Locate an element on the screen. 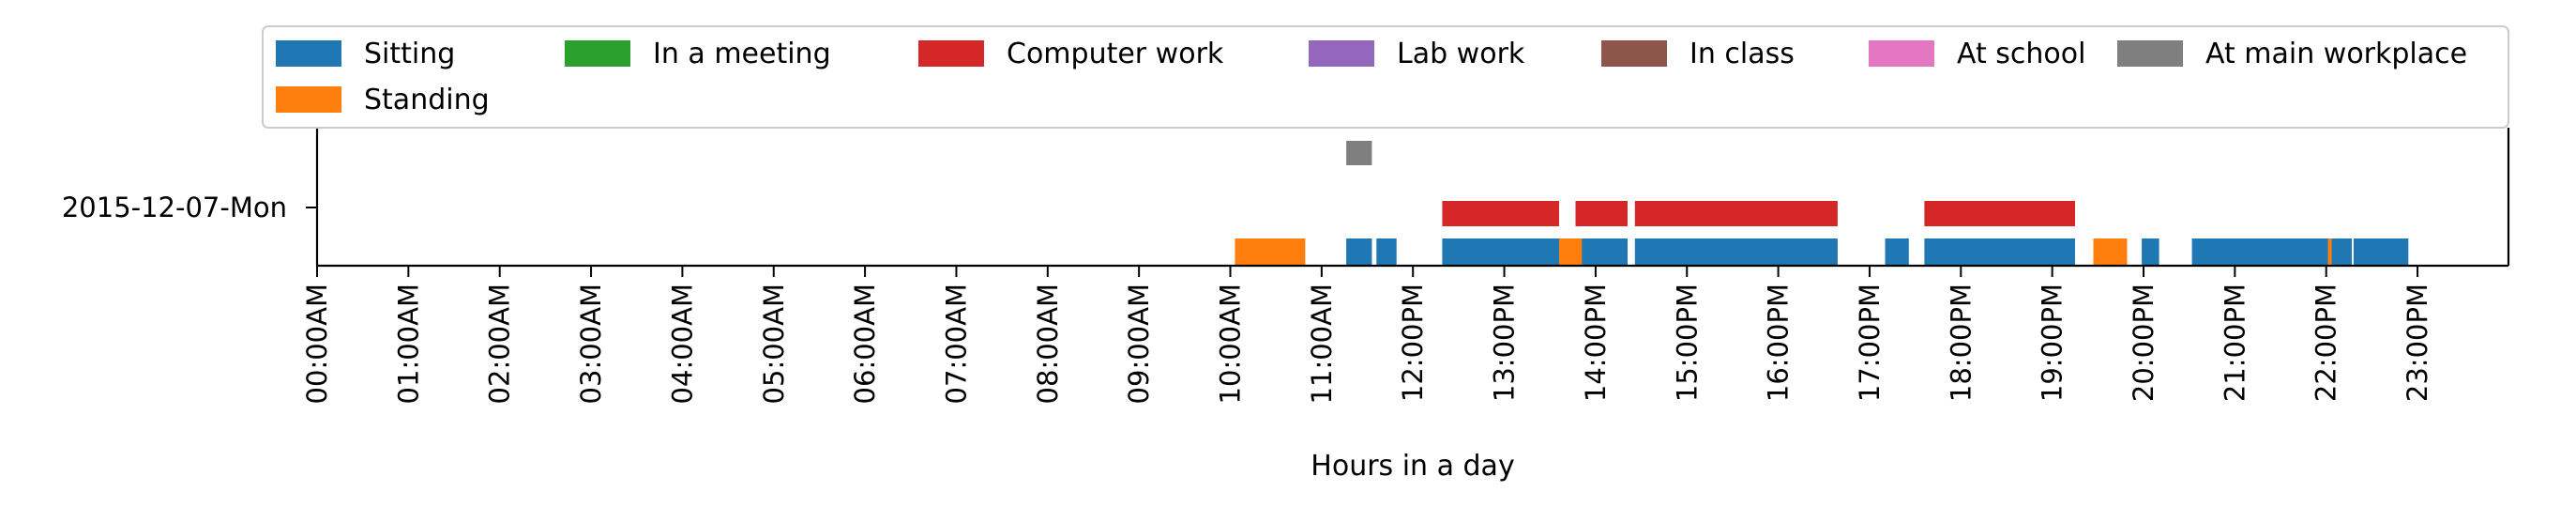 The height and width of the screenshot is (507, 2576). x-tick-label: 02:00AM is located at coordinates (500, 344).